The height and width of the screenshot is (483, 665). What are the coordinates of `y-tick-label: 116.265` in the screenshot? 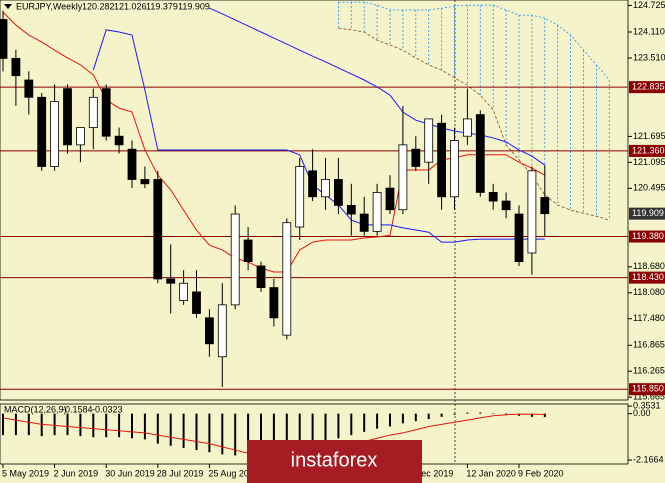 It's located at (649, 371).